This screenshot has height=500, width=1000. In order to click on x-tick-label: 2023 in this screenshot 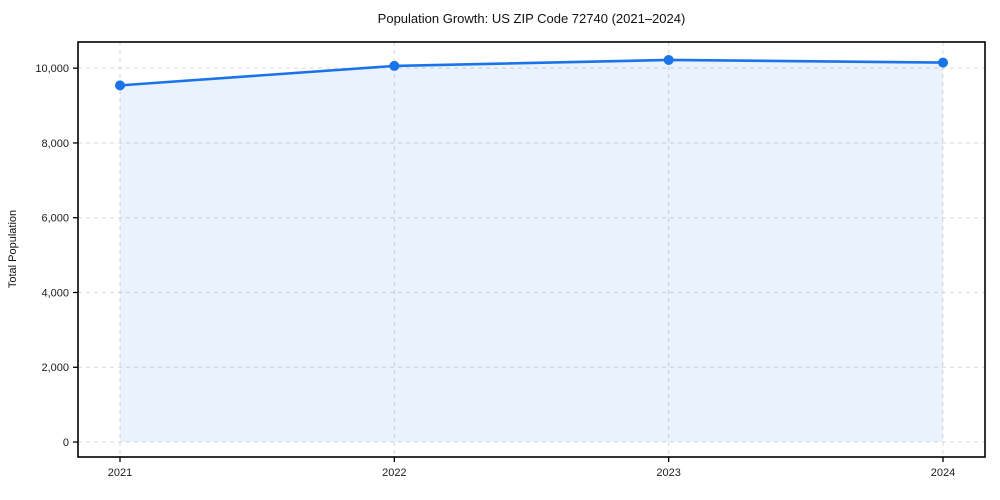, I will do `click(668, 473)`.